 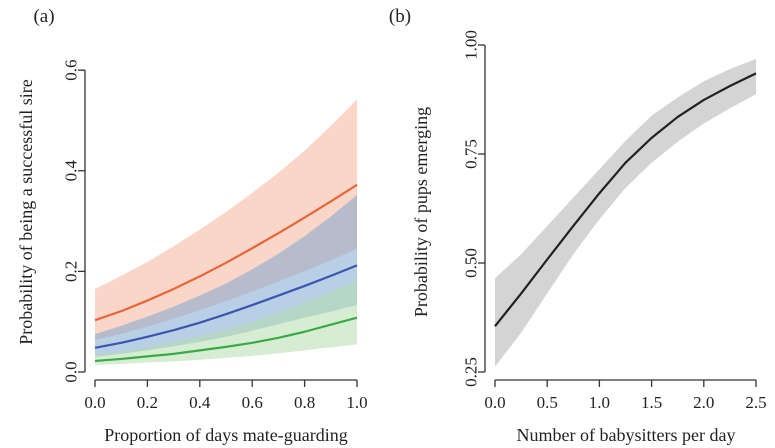 What do you see at coordinates (755, 402) in the screenshot?
I see `panel-b-x-tick-label: 2.5` at bounding box center [755, 402].